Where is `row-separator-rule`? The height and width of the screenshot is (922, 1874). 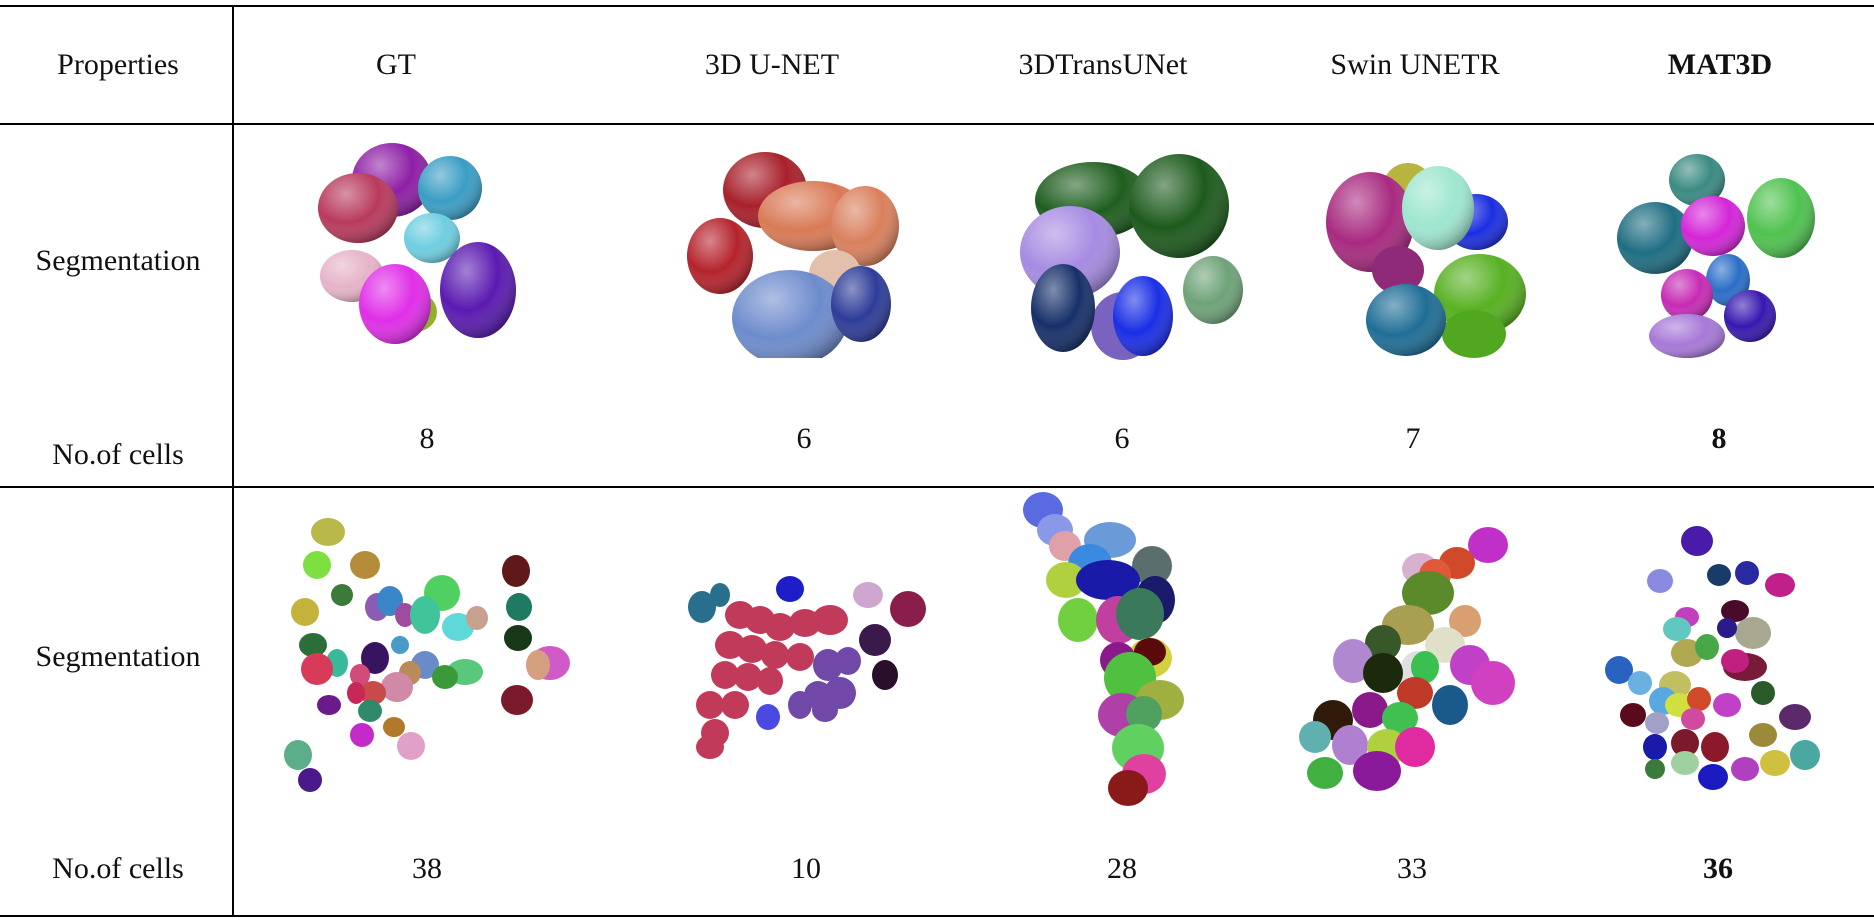 row-separator-rule is located at coordinates (937, 487).